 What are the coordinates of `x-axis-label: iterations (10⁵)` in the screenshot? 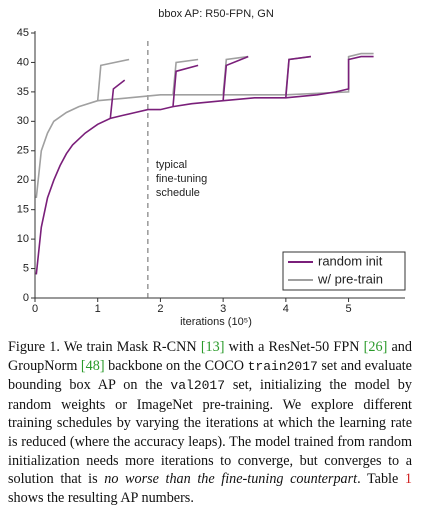 It's located at (216, 322).